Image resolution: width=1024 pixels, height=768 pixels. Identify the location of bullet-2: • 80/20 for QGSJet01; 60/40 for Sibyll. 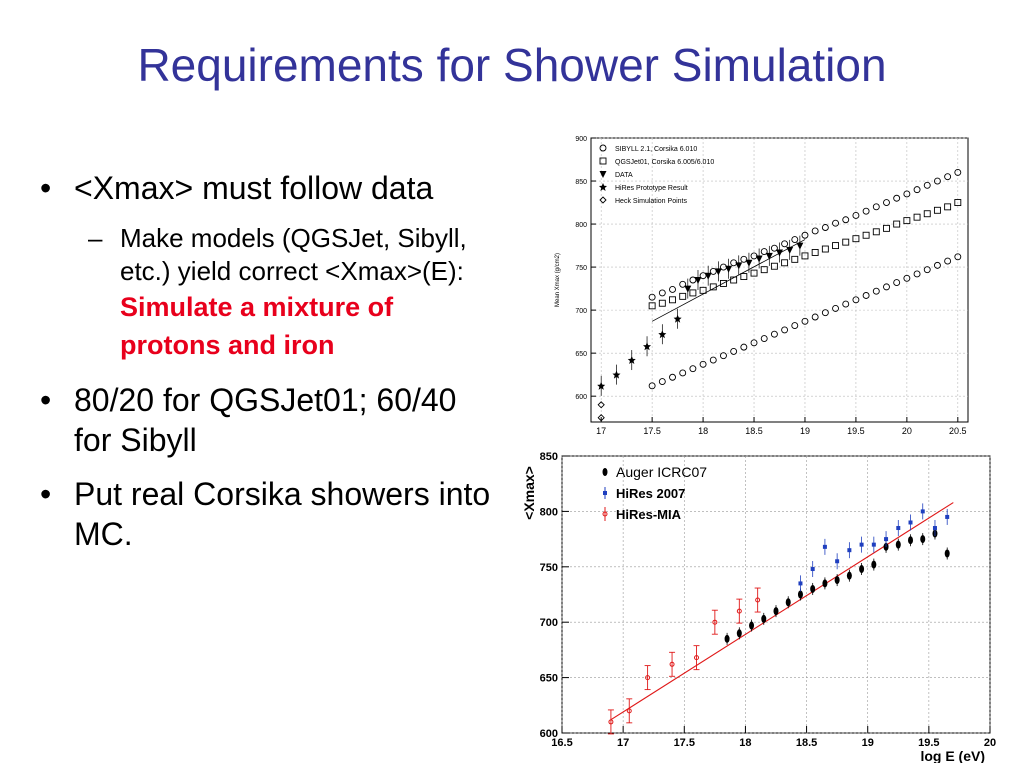
(270, 420).